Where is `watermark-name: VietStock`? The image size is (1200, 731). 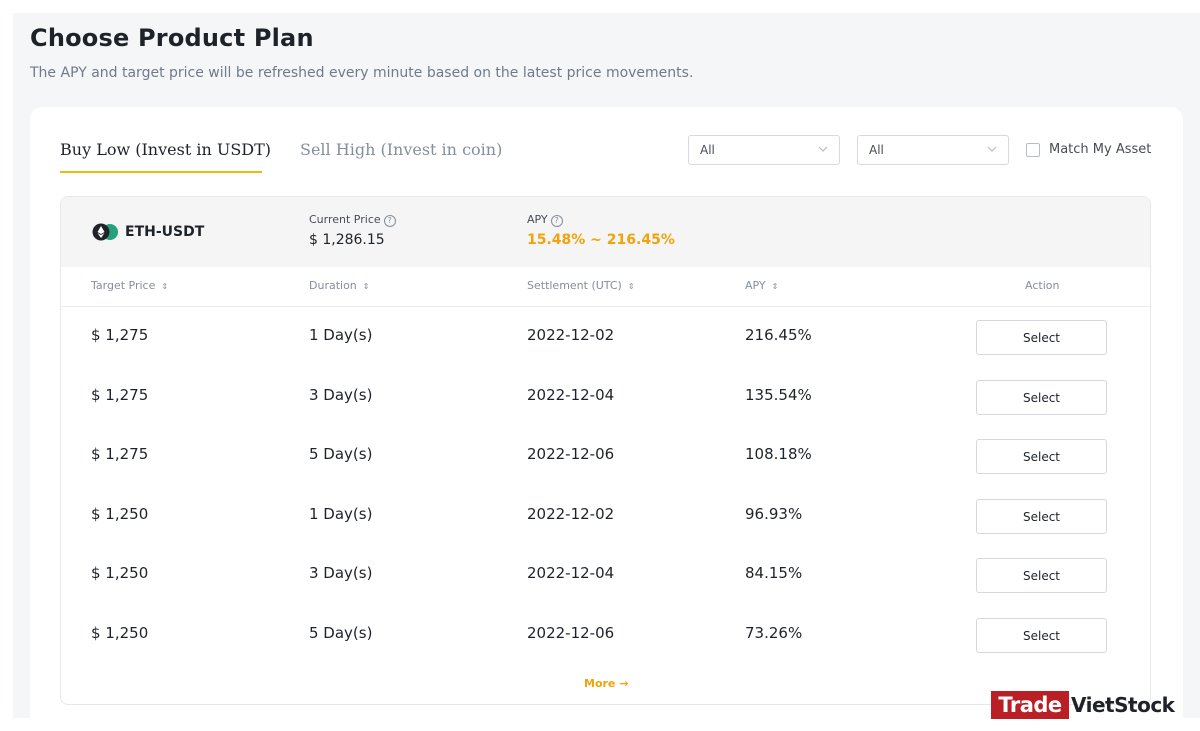 watermark-name: VietStock is located at coordinates (1123, 705).